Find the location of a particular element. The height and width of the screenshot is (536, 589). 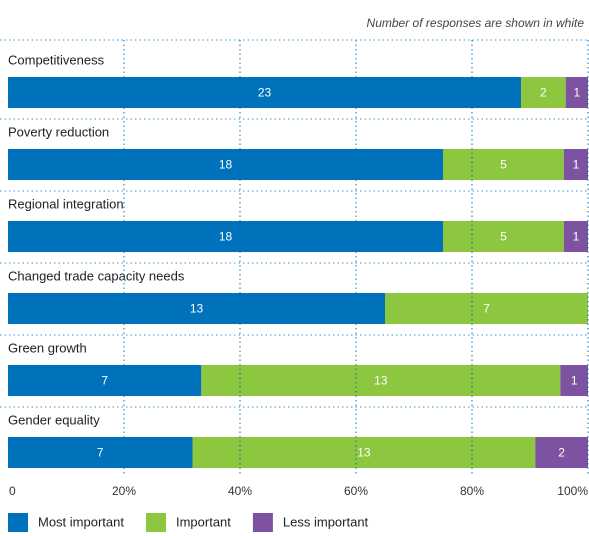

row-label: Poverty reduction is located at coordinates (58, 131).